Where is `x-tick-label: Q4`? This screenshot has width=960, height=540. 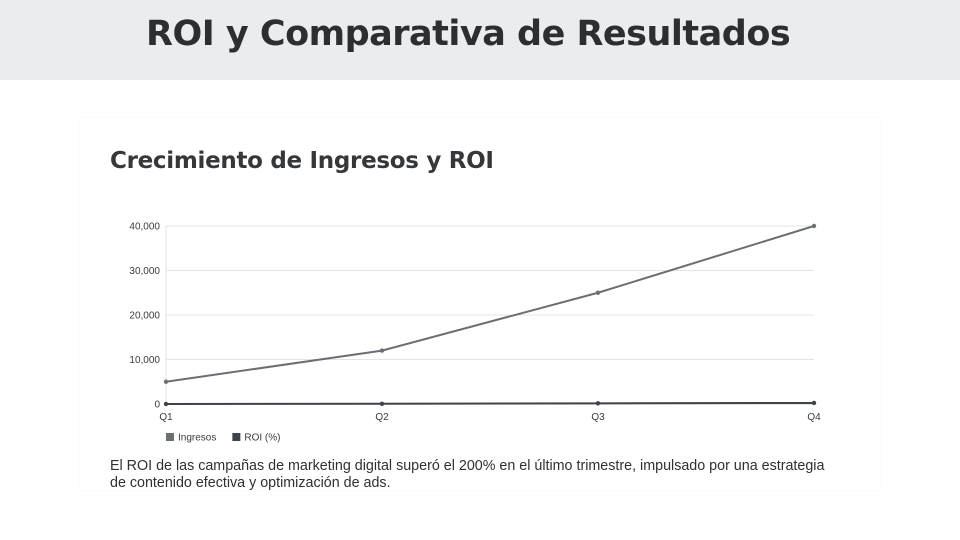 x-tick-label: Q4 is located at coordinates (814, 417).